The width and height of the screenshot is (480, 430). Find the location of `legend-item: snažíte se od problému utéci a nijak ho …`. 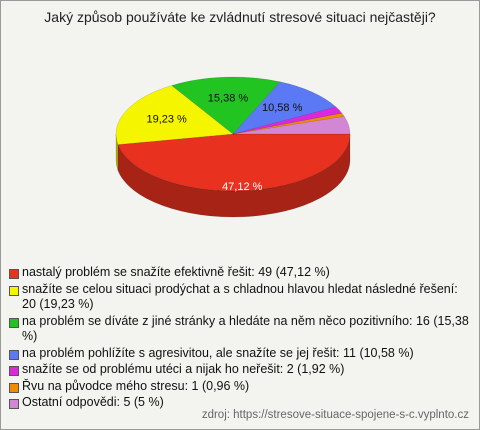

legend-item: snažíte se od problému utéci a nijak ho … is located at coordinates (240, 370).